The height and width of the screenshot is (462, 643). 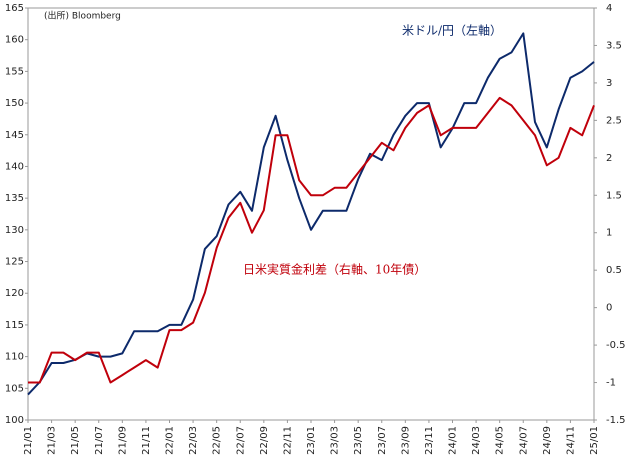 What do you see at coordinates (14, 420) in the screenshot?
I see `y-tick-label: 100` at bounding box center [14, 420].